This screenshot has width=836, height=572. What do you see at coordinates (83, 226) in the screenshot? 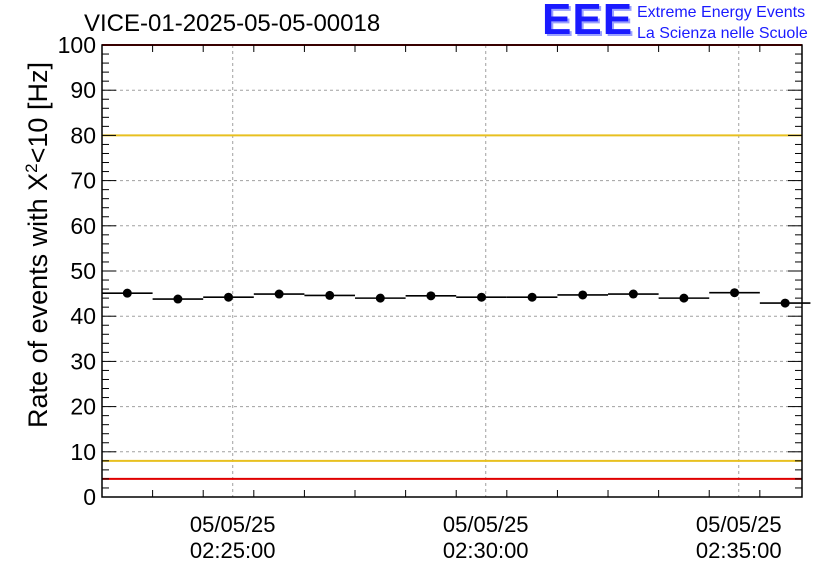
I see `y-tick-label: 60` at bounding box center [83, 226].